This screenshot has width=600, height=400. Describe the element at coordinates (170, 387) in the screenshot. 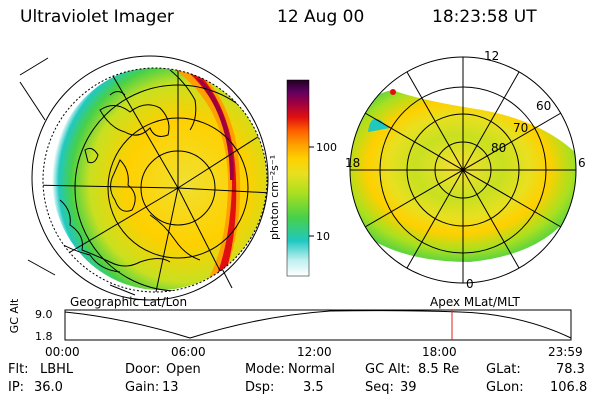

I see `gain-value: 13` at that location.